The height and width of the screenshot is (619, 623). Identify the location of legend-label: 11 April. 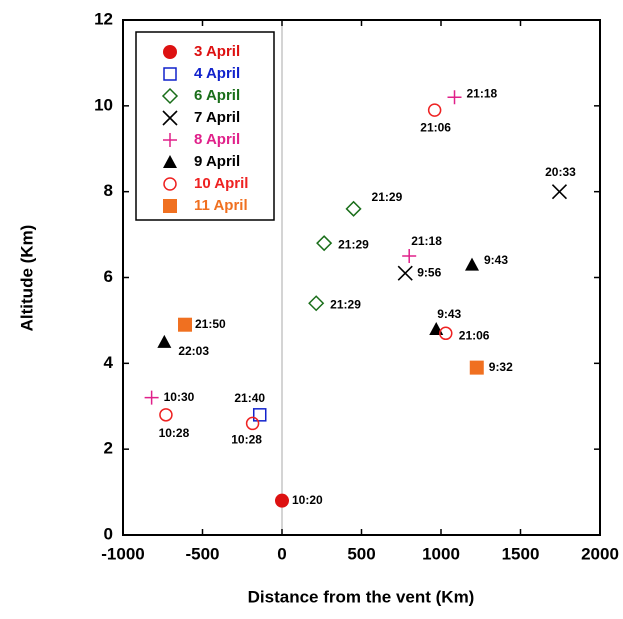
(221, 205).